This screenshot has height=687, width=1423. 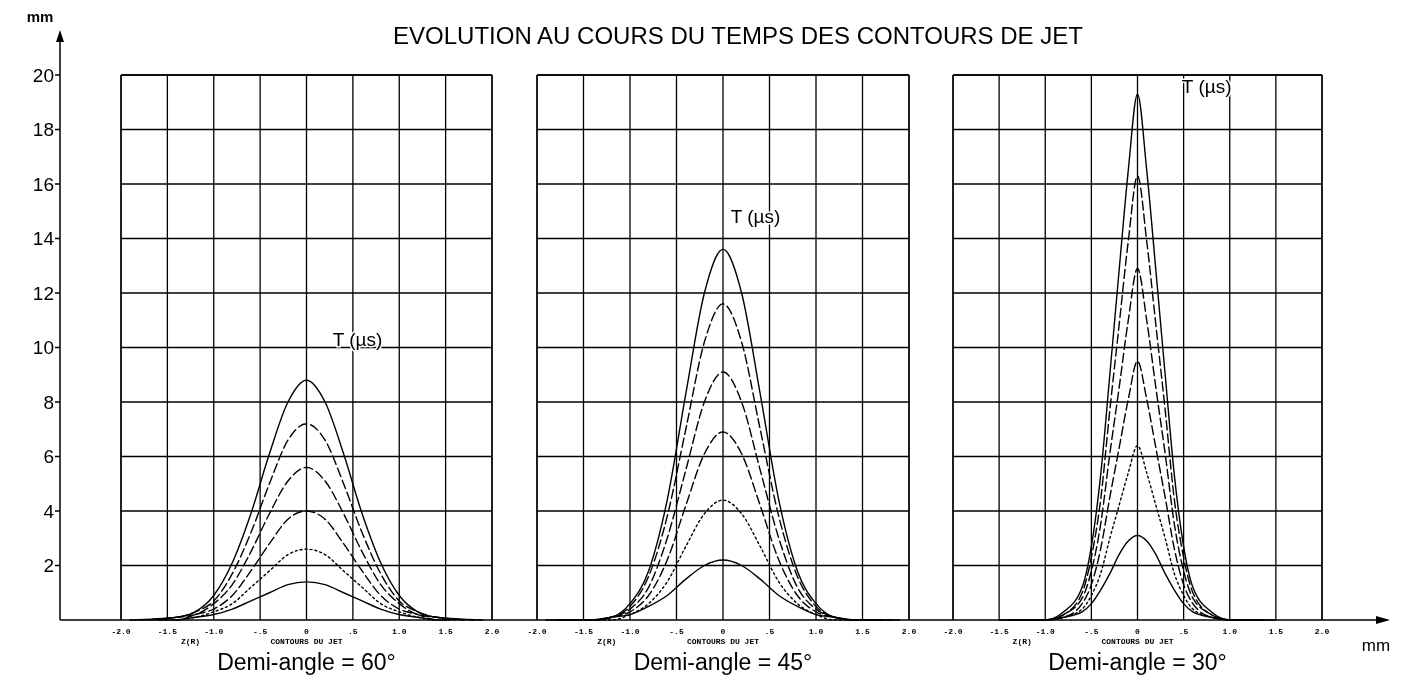 I want to click on y-tick-label: 12, so click(x=43, y=293).